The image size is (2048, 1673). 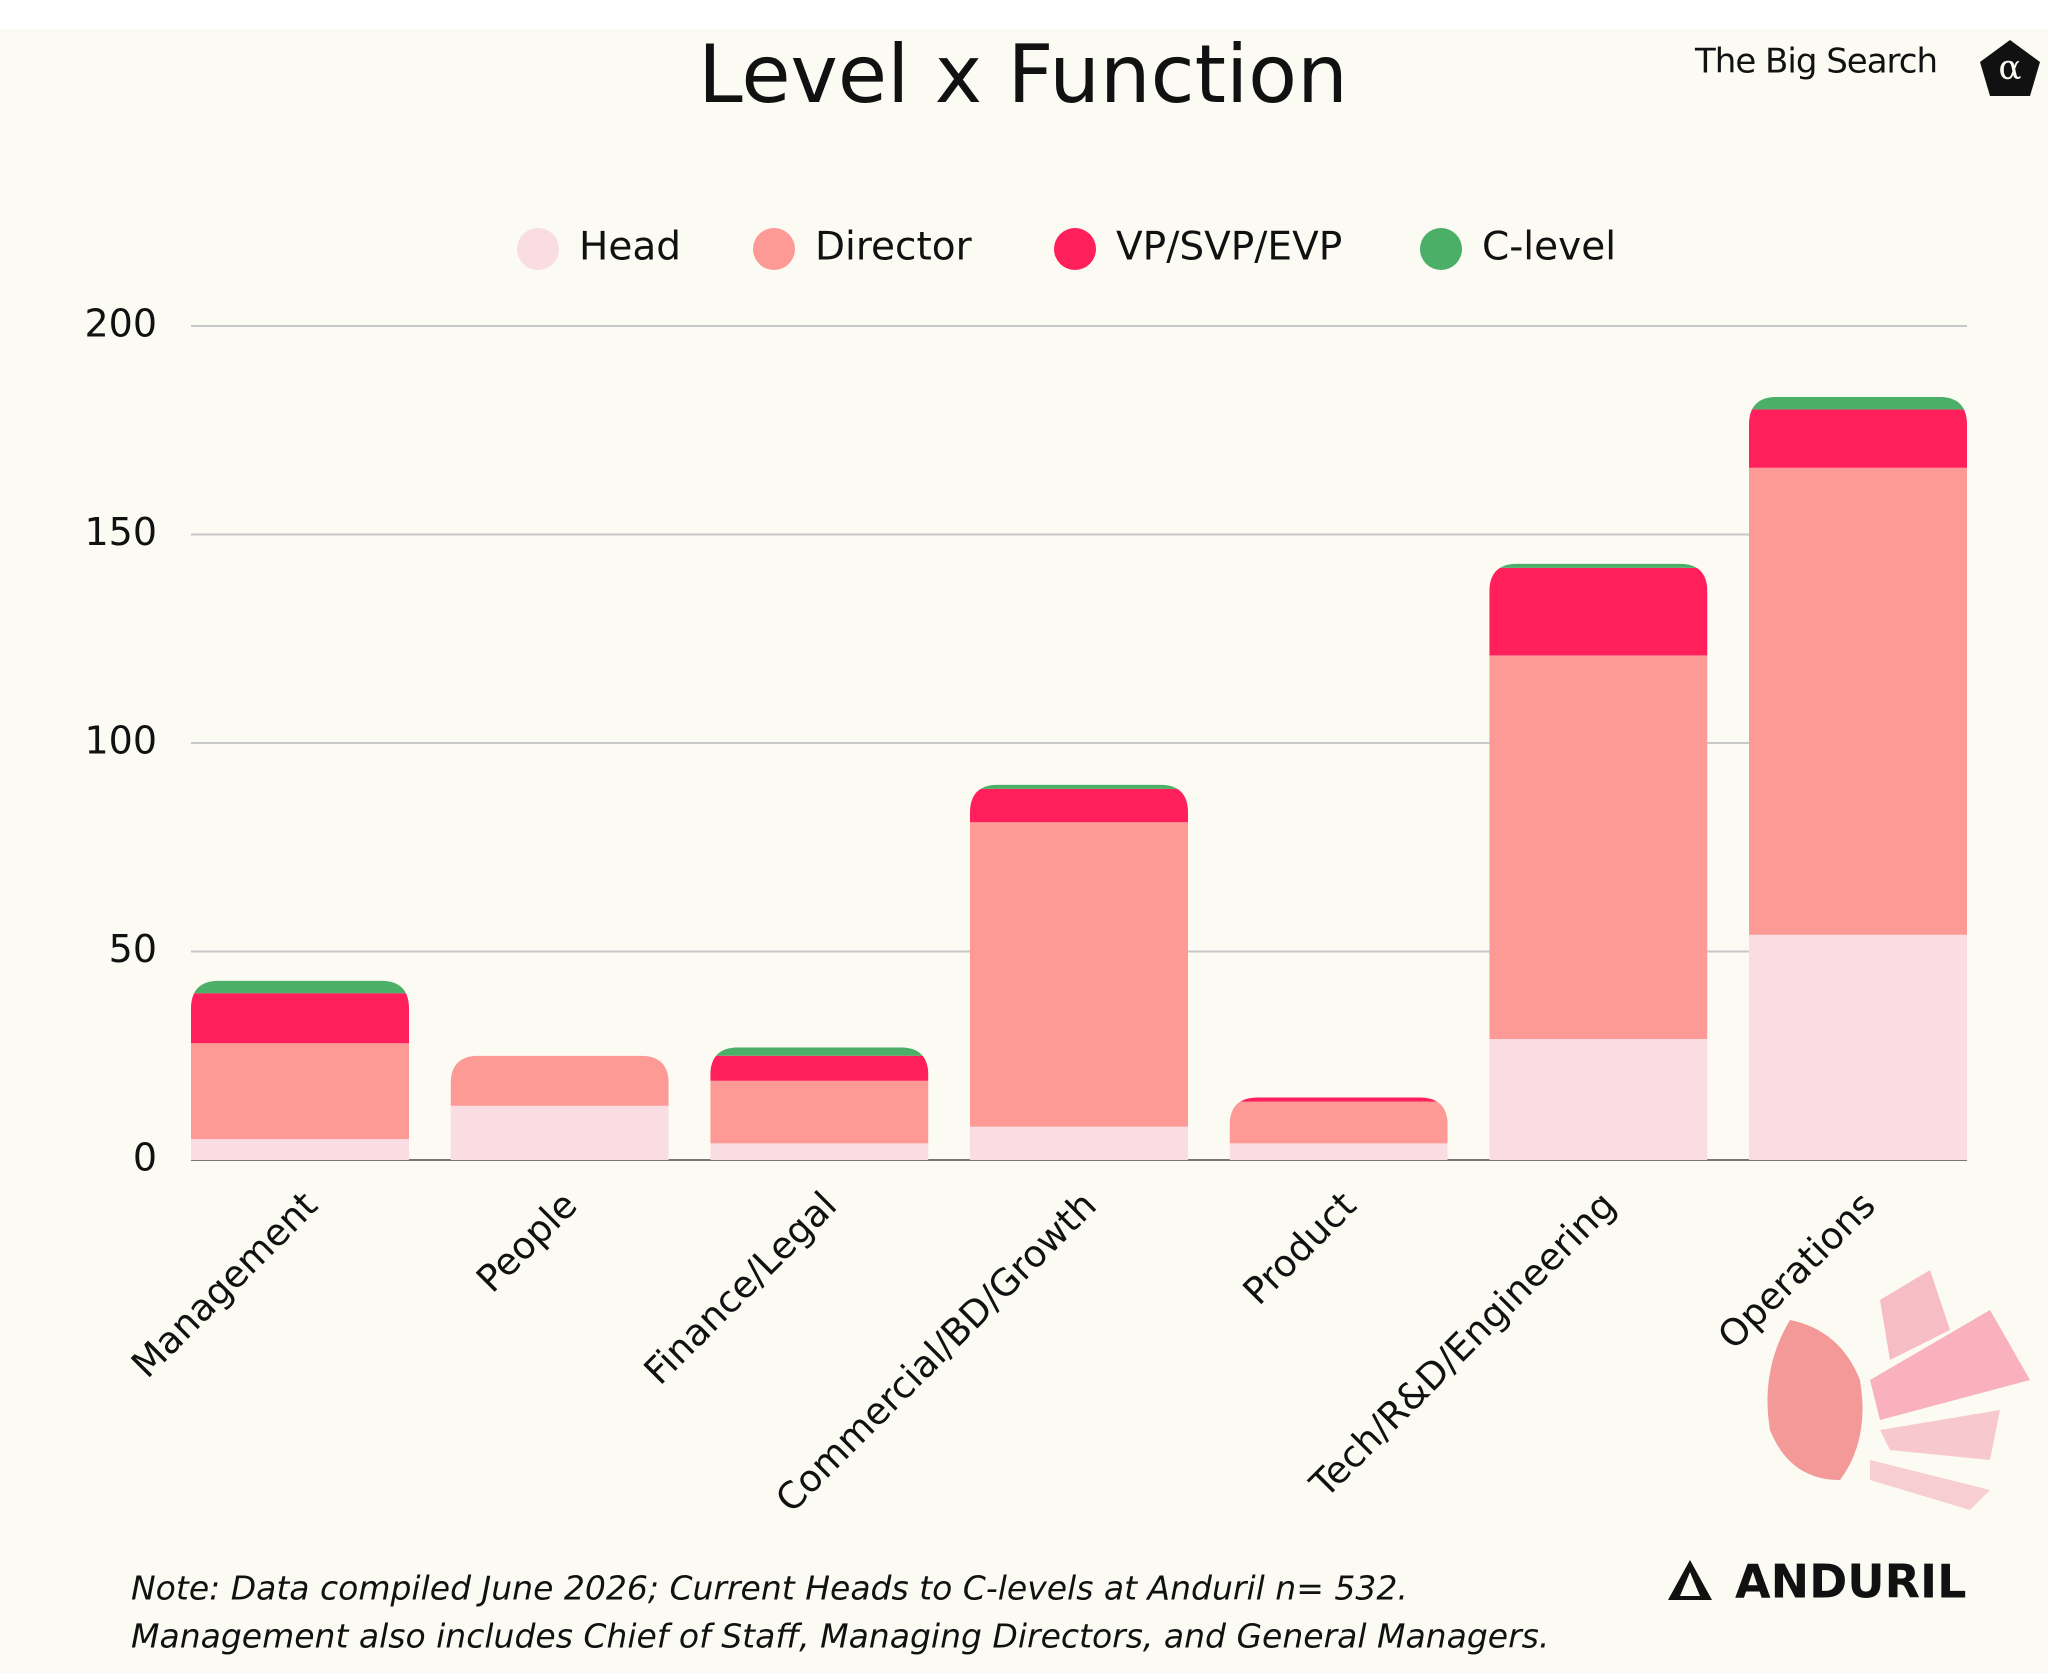 What do you see at coordinates (1024, 14) in the screenshot?
I see `top-strip` at bounding box center [1024, 14].